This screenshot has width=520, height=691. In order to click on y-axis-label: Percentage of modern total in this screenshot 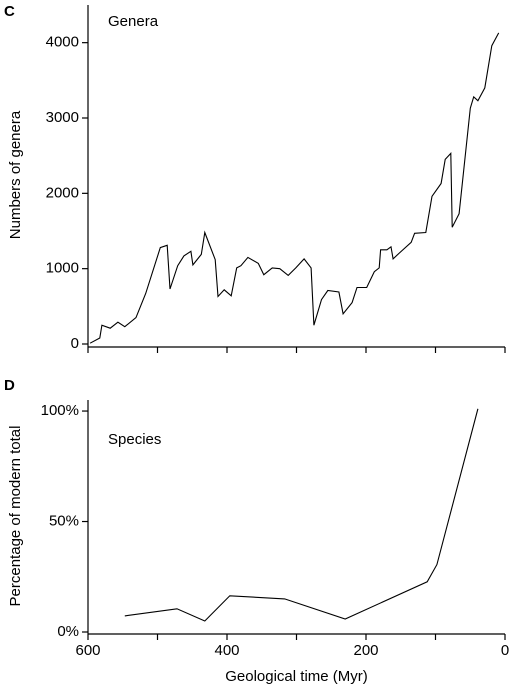, I will do `click(15, 516)`.